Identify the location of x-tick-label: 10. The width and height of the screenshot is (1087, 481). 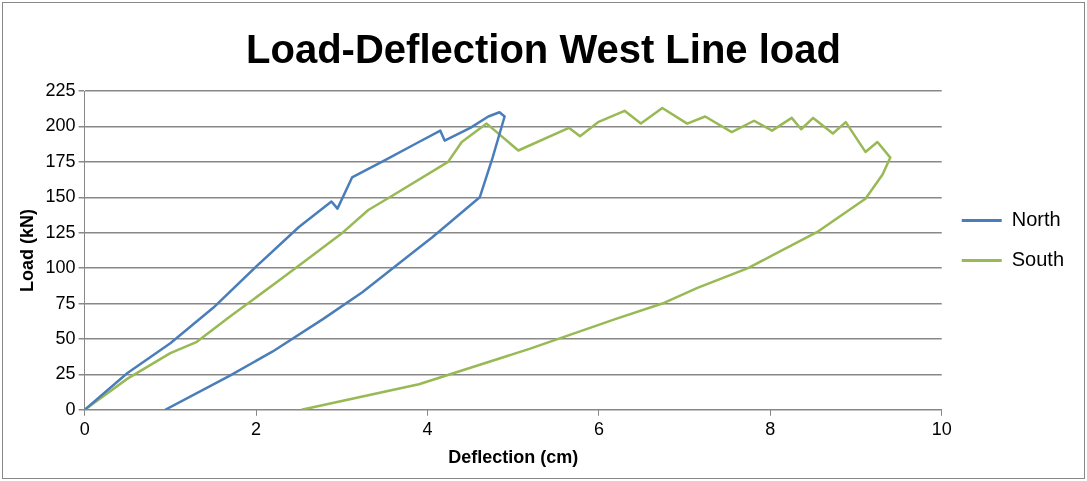
(941, 428).